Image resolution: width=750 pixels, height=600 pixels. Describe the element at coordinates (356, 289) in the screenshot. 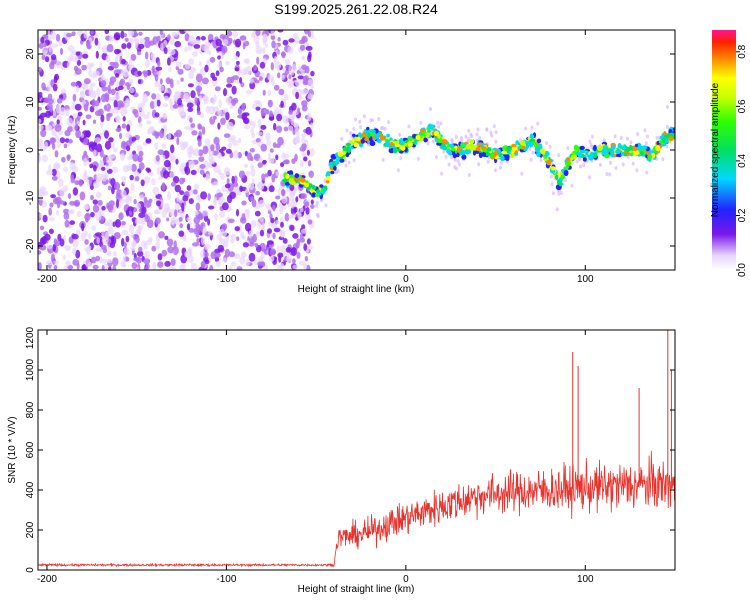

I see `spectrogram-x-label: Height of straight line (km)` at that location.